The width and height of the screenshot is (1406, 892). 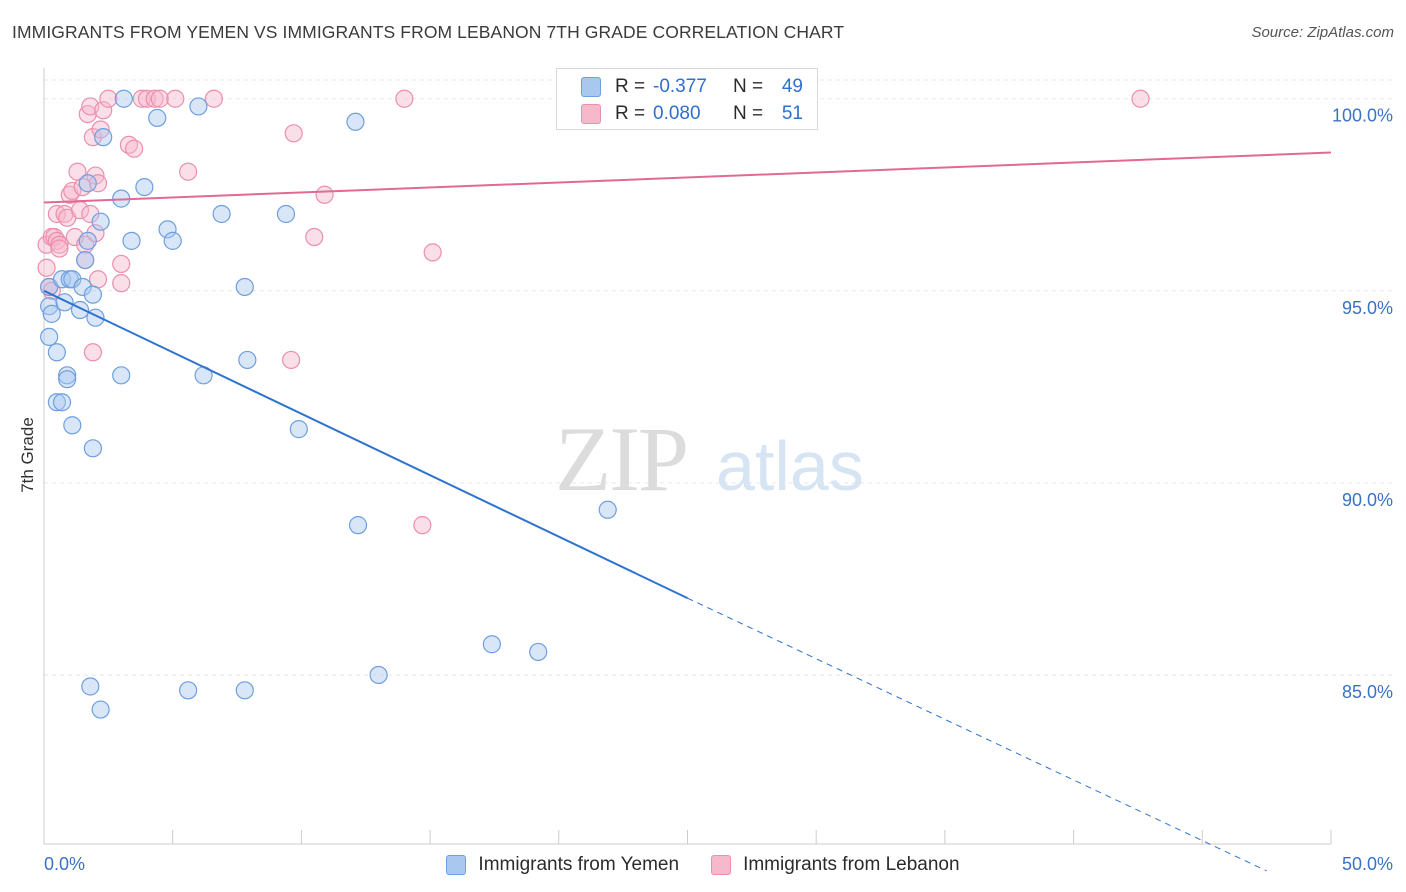 I want to click on x-tick-label-min: 0.0%, so click(x=64, y=864).